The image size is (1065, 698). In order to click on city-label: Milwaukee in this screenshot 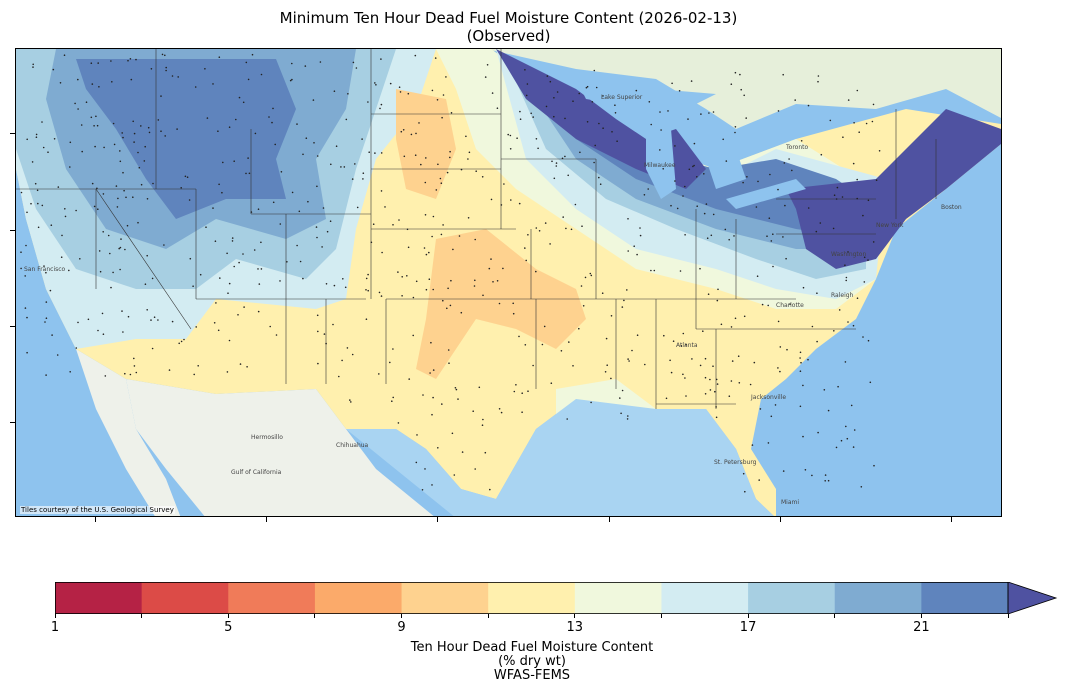, I will do `click(660, 165)`.